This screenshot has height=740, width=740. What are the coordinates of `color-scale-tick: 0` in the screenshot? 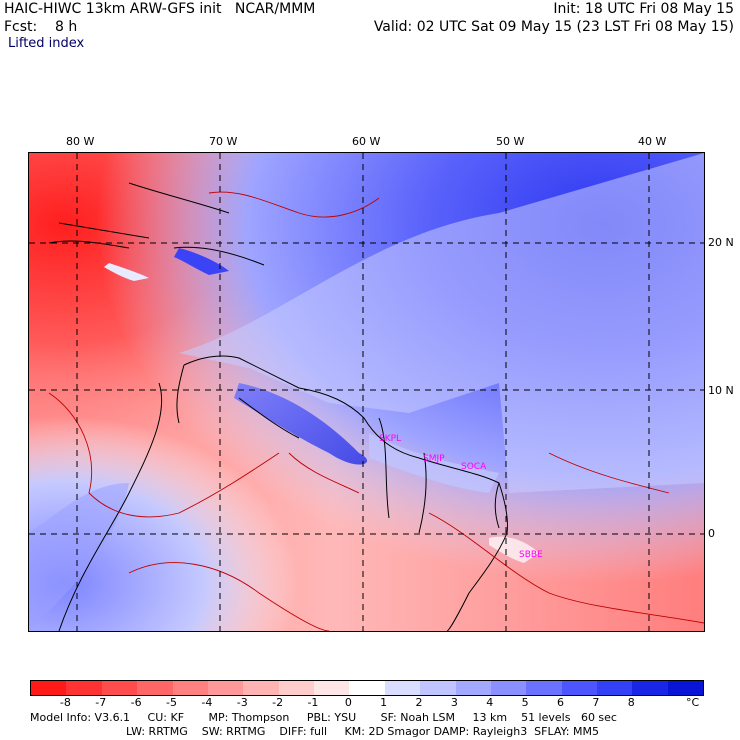 It's located at (348, 702).